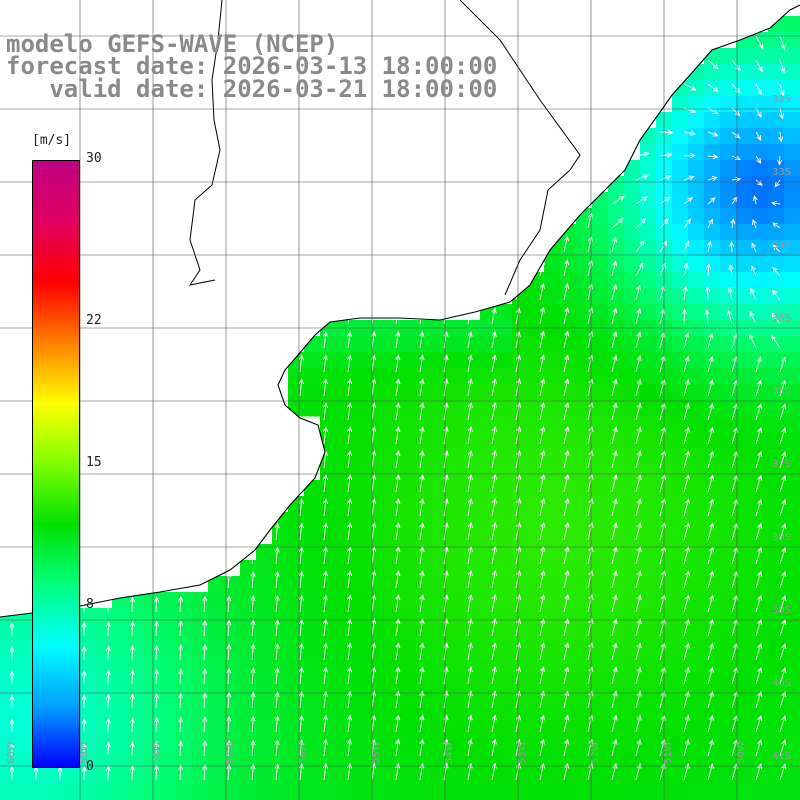  What do you see at coordinates (595, 752) in the screenshot?
I see `longitude-label: 52W` at bounding box center [595, 752].